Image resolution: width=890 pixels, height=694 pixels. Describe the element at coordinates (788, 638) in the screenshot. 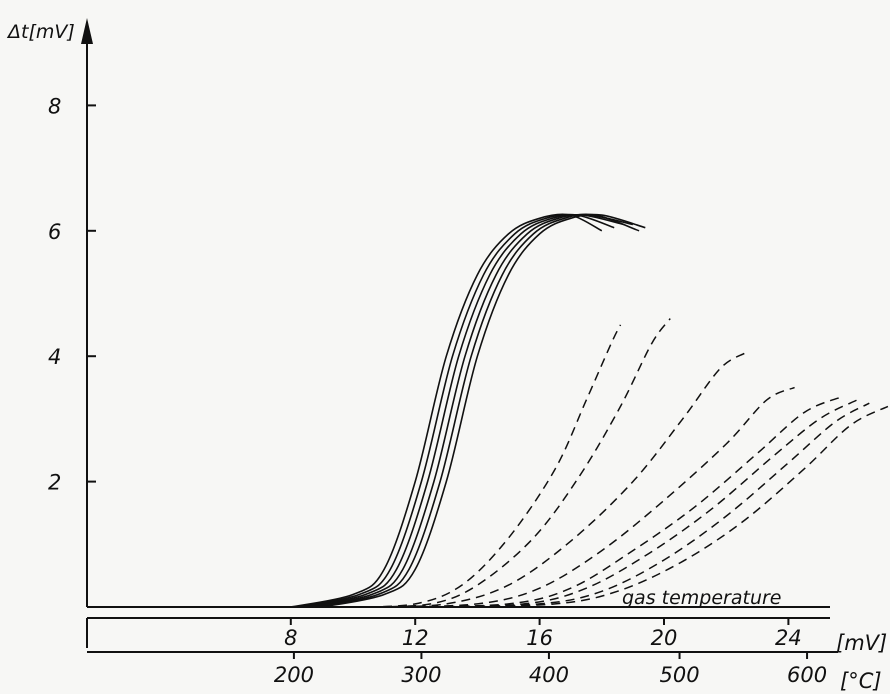

I see `mv-tick-label: 24` at that location.